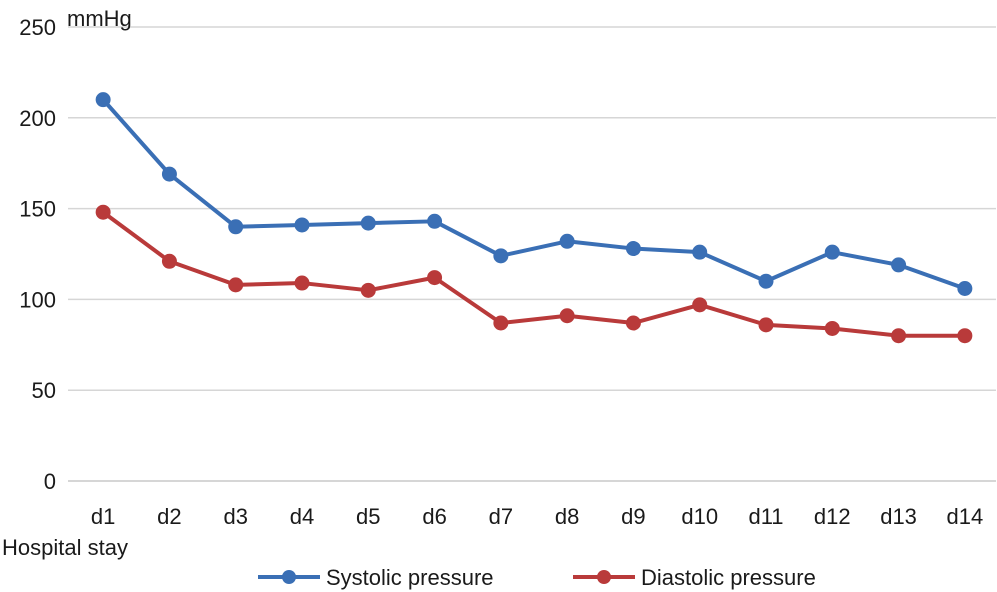  Describe the element at coordinates (302, 516) in the screenshot. I see `x-tick-label: d4` at that location.